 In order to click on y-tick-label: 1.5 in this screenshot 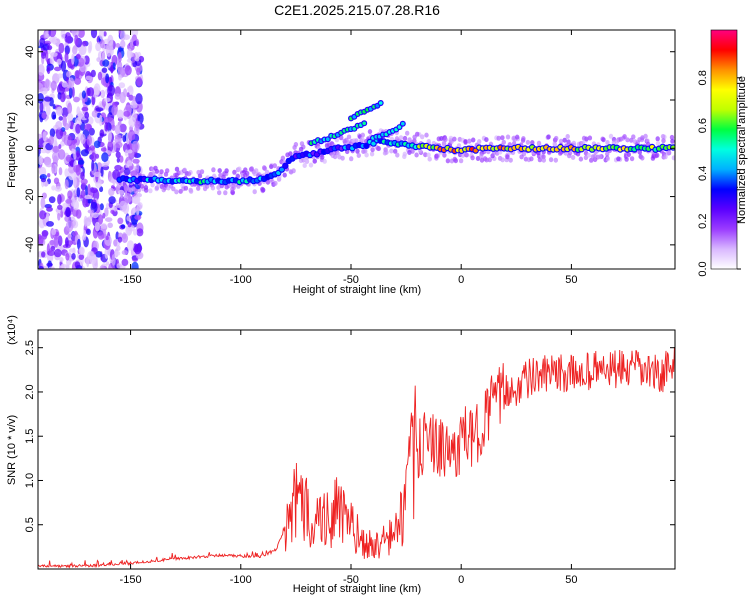, I will do `click(30, 436)`.